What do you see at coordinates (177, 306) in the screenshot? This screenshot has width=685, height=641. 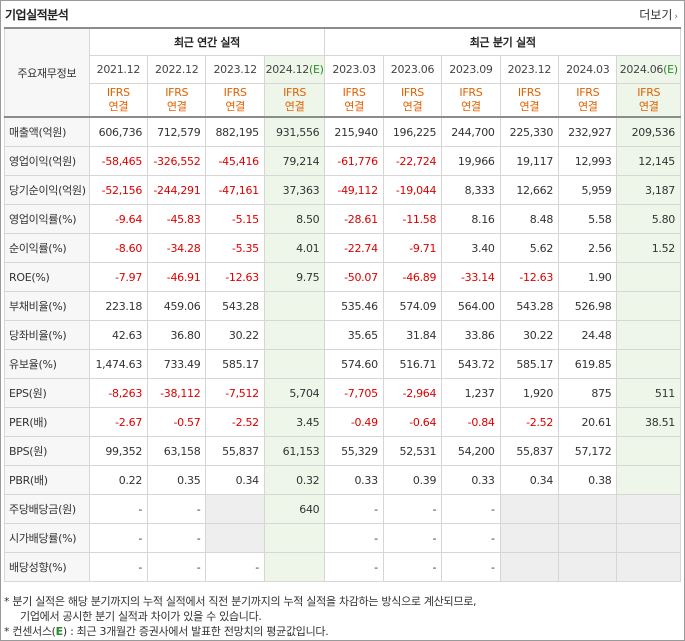 I see `table-cell: 459.06` at bounding box center [177, 306].